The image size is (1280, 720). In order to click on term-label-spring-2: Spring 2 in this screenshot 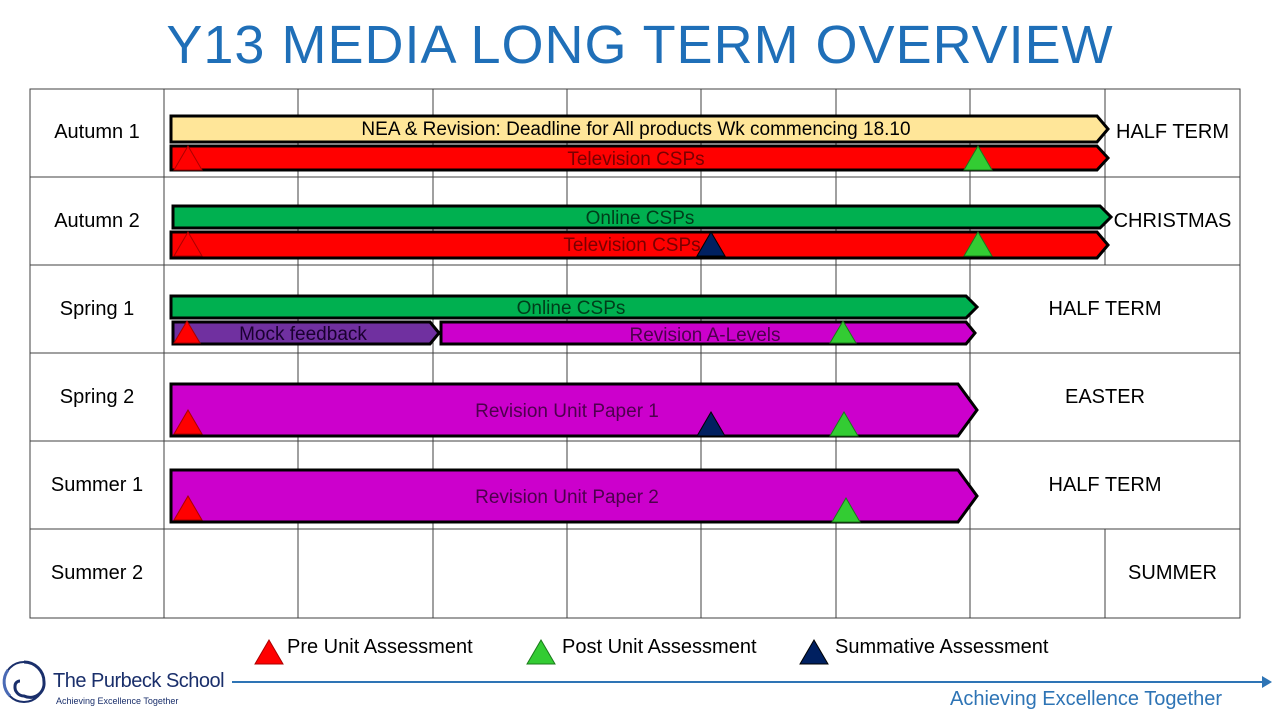, I will do `click(97, 397)`.